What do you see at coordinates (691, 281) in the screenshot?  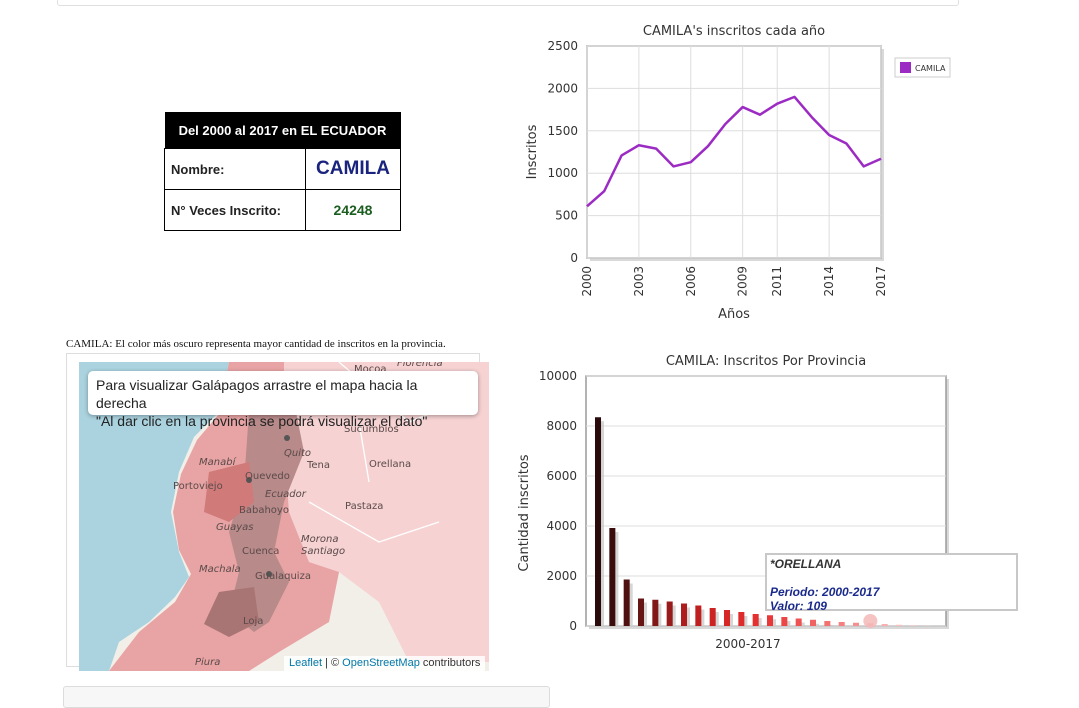 I see `x-tick-label: 2006` at bounding box center [691, 281].